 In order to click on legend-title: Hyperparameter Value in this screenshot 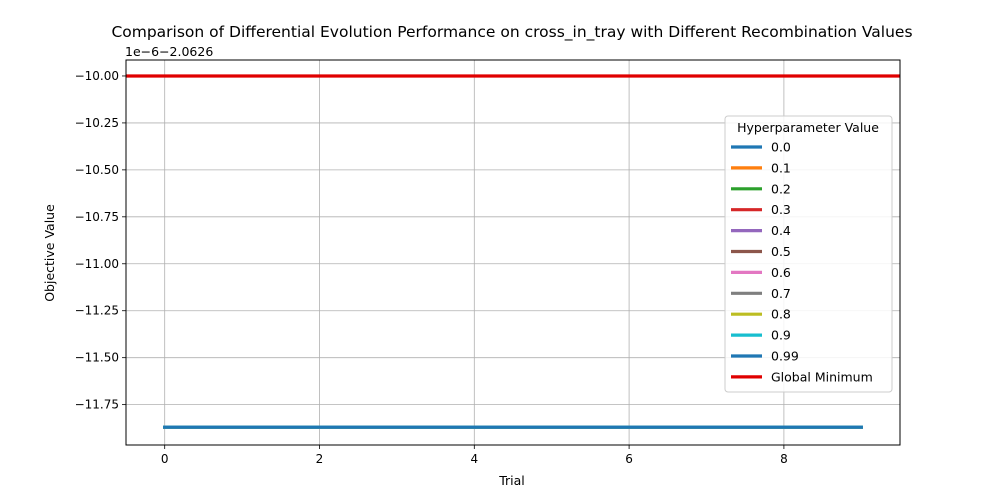, I will do `click(808, 127)`.